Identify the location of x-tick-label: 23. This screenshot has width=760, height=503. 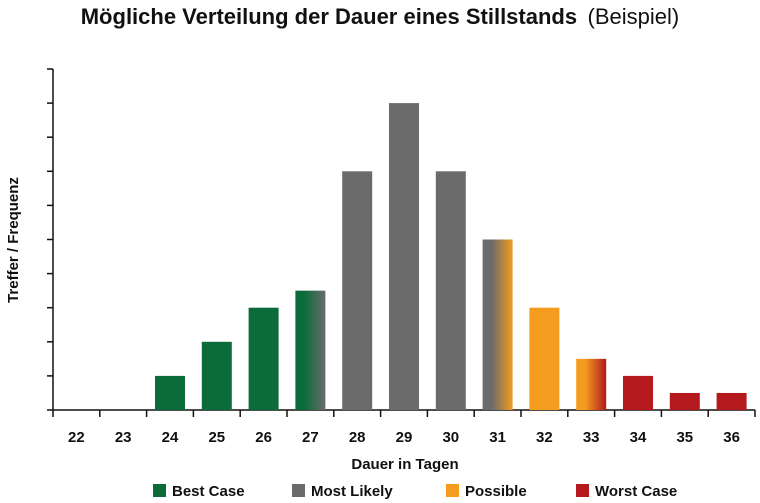
(123, 437).